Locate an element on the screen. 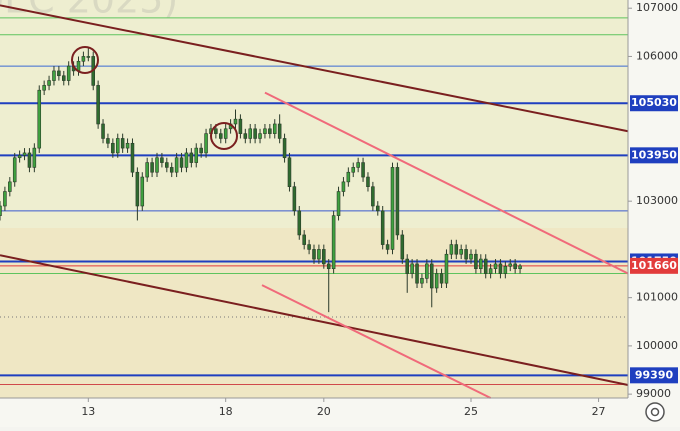 Image resolution: width=680 pixels, height=431 pixels. y-tick-label: 106000 is located at coordinates (657, 55).